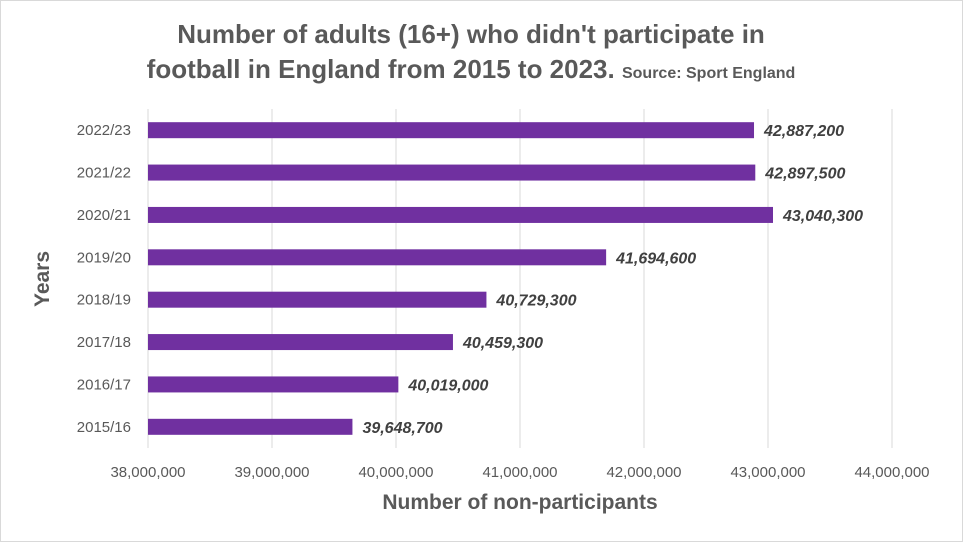  I want to click on chart-title-line-2-text: football in England from 2015 to 2023., so click(380, 69).